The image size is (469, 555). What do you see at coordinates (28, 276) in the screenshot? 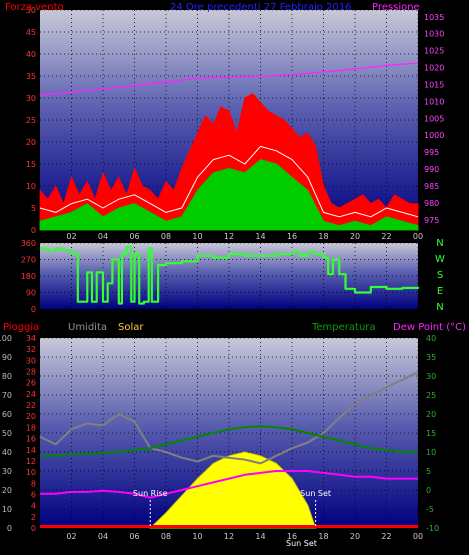
I see `direction-tick-label: 180` at bounding box center [28, 276].